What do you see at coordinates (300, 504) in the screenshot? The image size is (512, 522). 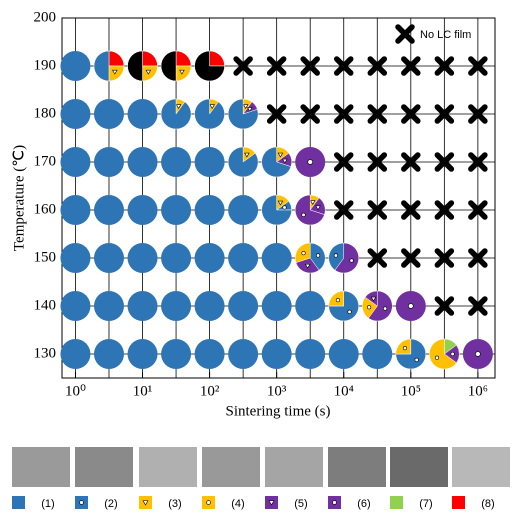 I see `legend-label: (5)` at bounding box center [300, 504].